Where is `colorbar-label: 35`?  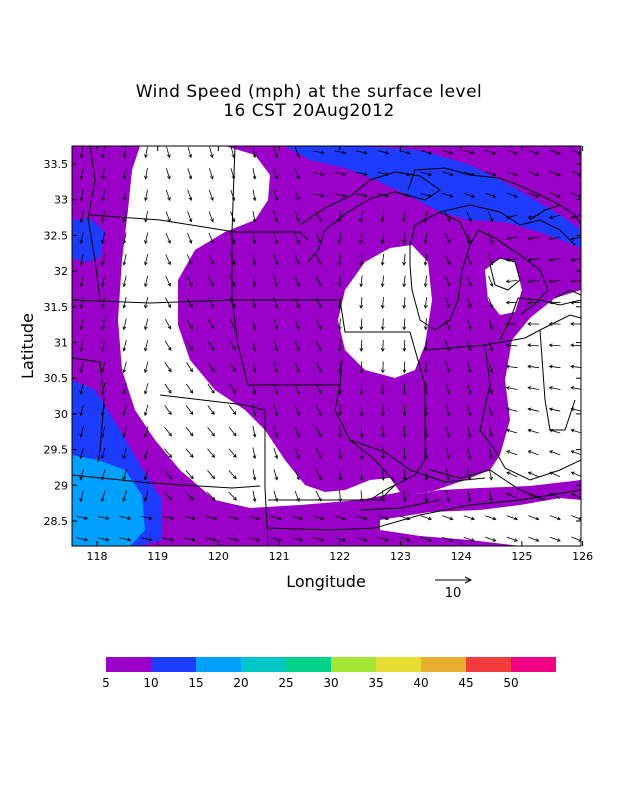
colorbar-label: 35 is located at coordinates (375, 683).